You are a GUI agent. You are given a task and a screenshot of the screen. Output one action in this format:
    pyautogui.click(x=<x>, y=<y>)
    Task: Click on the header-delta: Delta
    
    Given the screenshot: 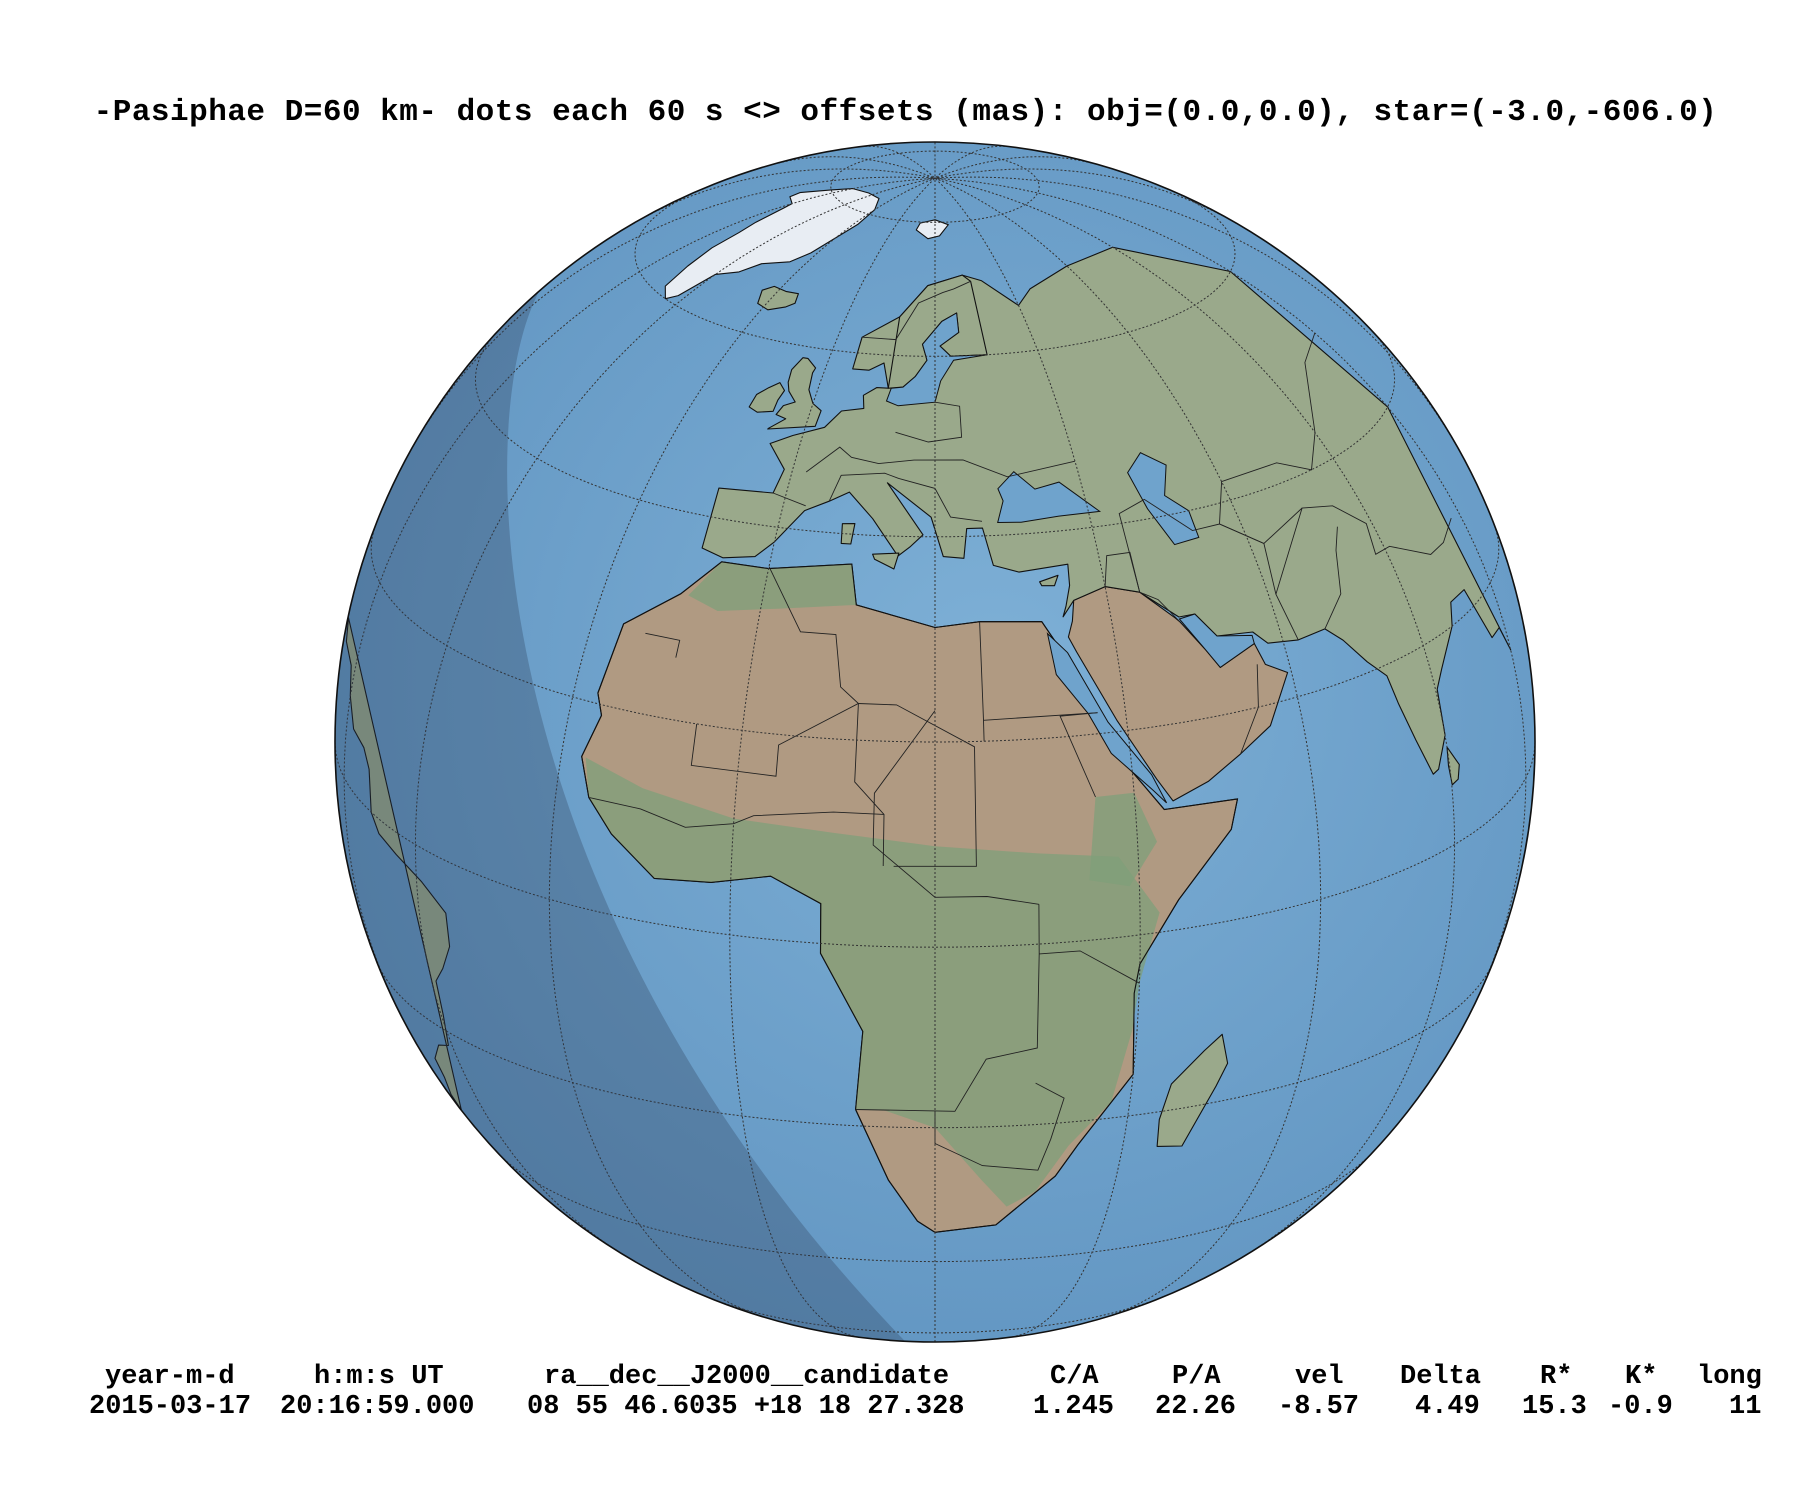 What is the action you would take?
    pyautogui.click(x=1441, y=1377)
    